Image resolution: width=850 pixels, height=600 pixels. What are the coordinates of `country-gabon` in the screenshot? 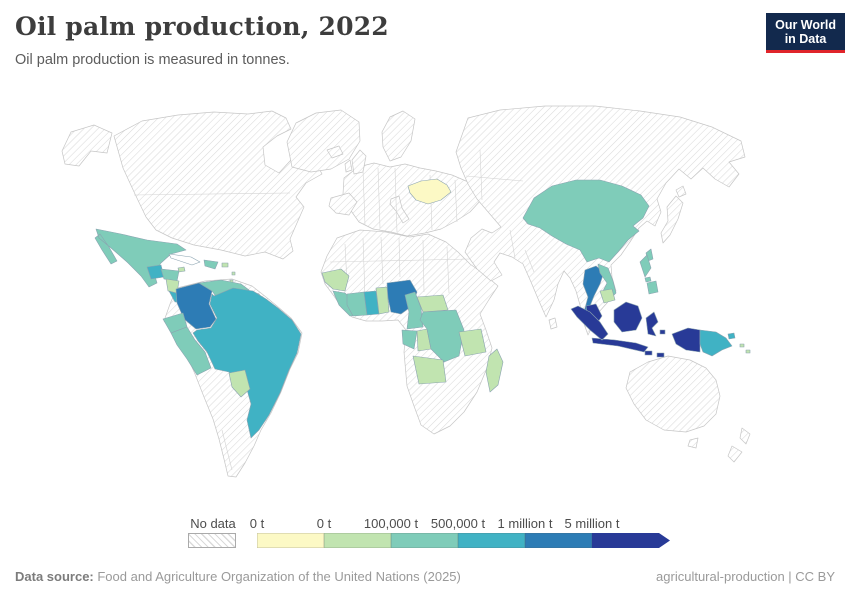 It's located at (409, 339).